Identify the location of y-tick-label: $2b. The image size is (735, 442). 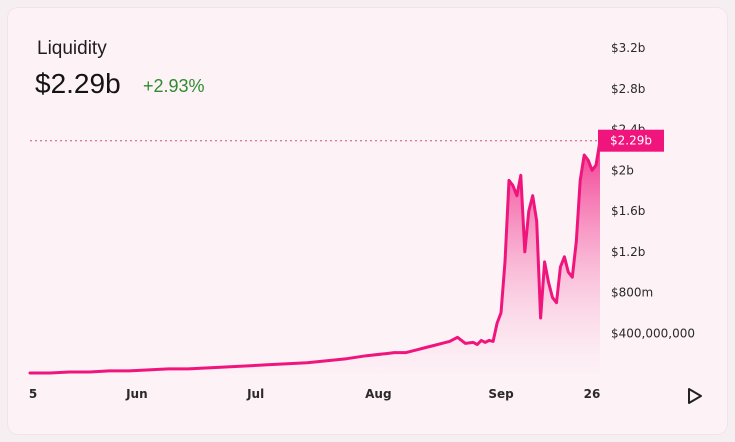
(622, 170).